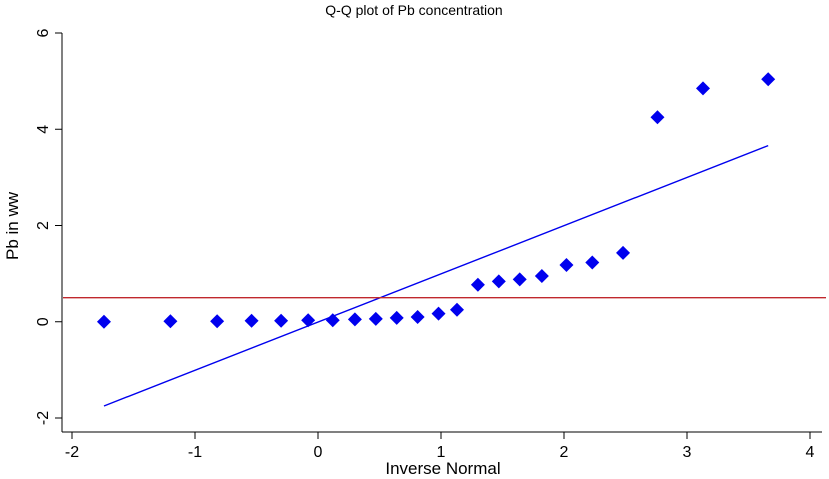 The height and width of the screenshot is (479, 829). I want to click on x-tick-label: 1, so click(441, 452).